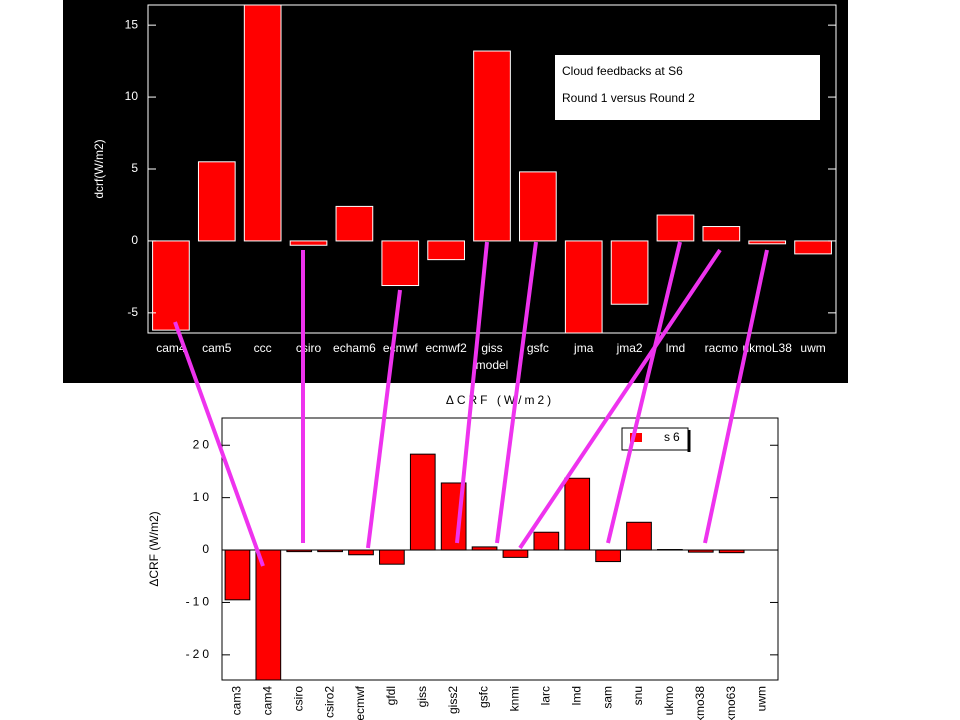 This screenshot has height=720, width=960. What do you see at coordinates (217, 348) in the screenshot?
I see `x-tick-label: cam5` at bounding box center [217, 348].